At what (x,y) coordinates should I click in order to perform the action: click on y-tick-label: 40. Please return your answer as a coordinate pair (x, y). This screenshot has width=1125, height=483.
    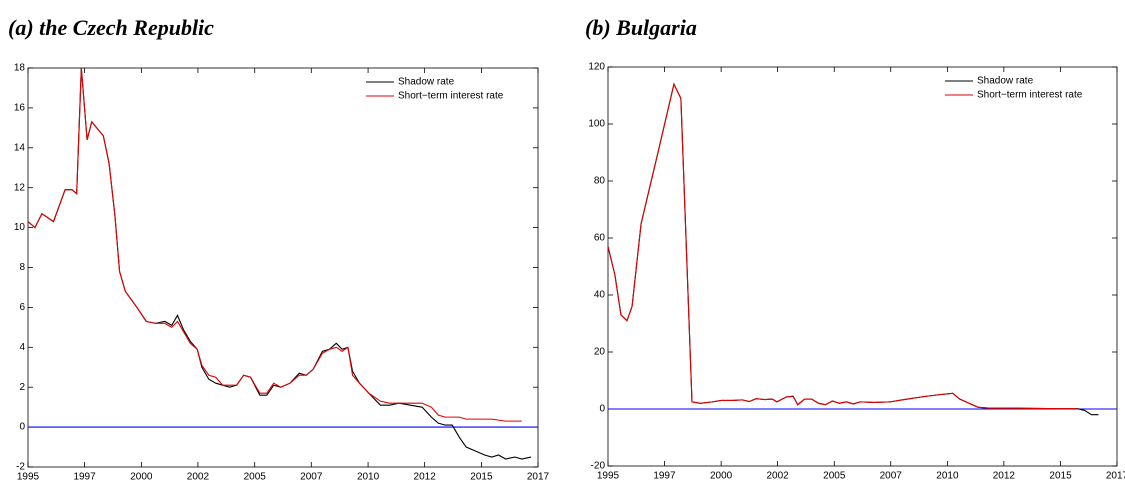
    Looking at the image, I should click on (600, 295).